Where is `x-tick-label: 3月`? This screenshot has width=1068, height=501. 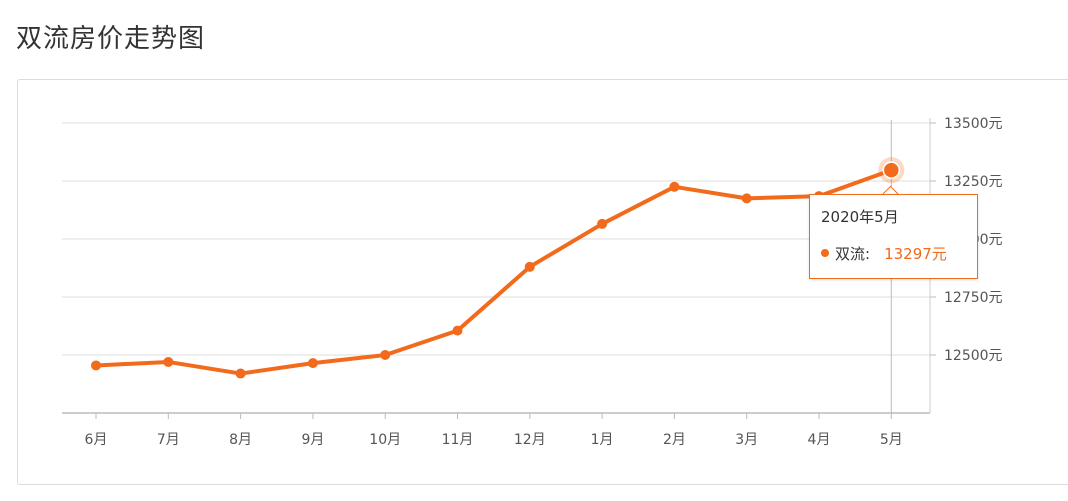 x-tick-label: 3月 is located at coordinates (746, 440).